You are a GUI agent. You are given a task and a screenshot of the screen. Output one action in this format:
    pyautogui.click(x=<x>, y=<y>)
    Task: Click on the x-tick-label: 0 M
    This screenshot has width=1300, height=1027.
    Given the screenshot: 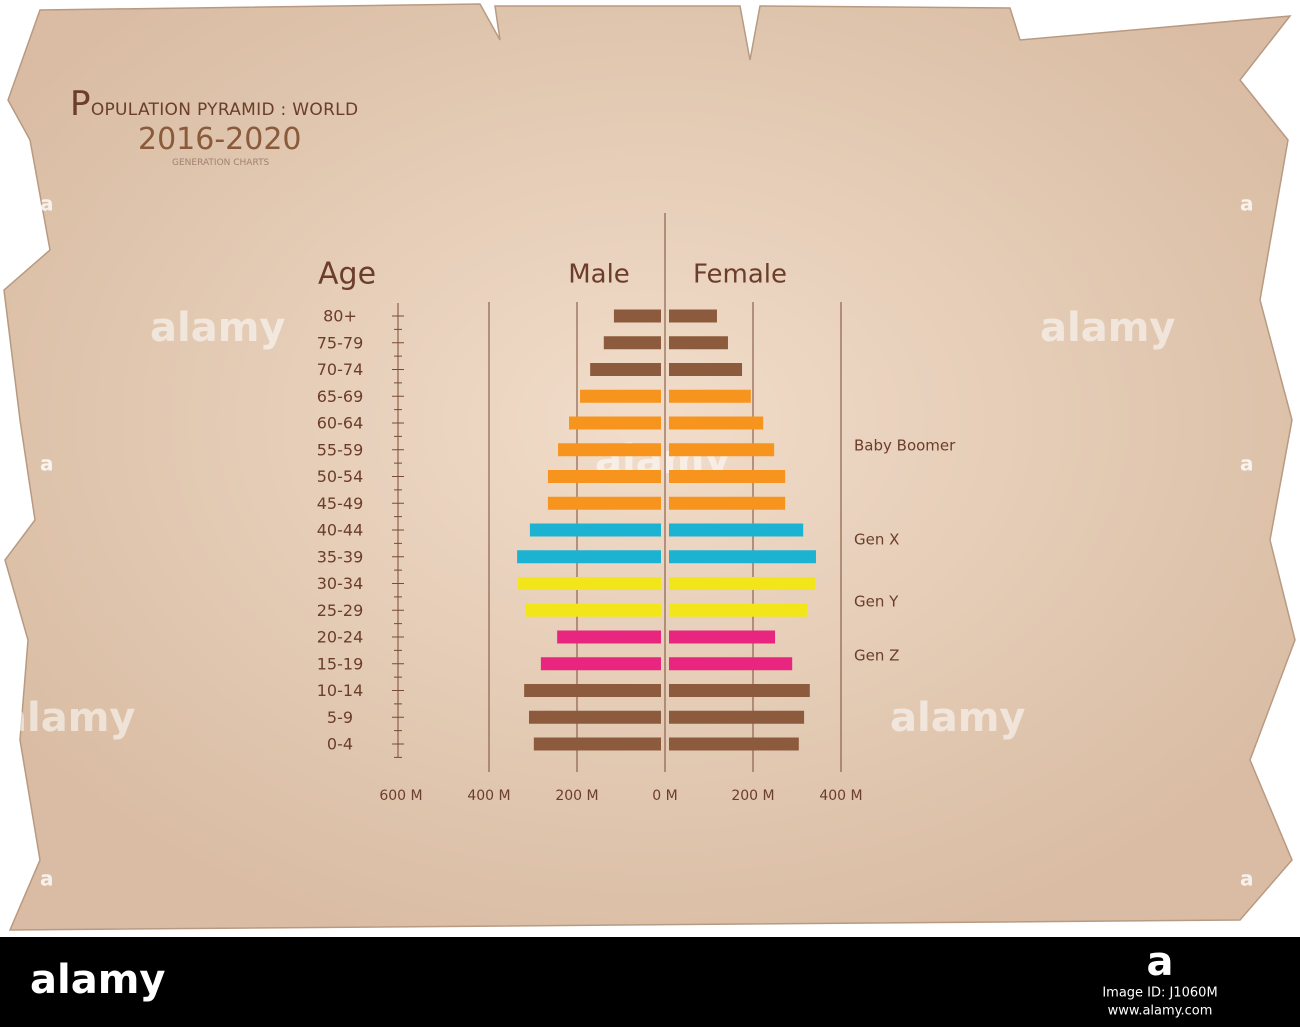 What is the action you would take?
    pyautogui.click(x=664, y=796)
    